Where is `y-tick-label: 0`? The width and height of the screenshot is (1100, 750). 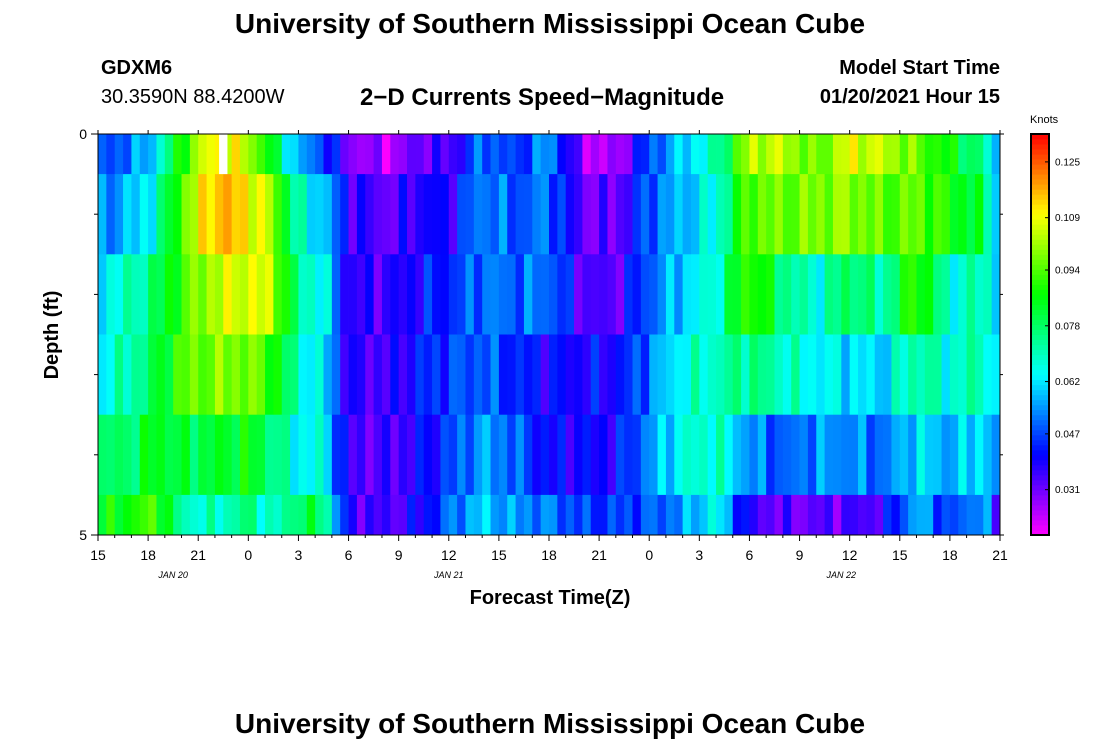 y-tick-label: 0 is located at coordinates (83, 134).